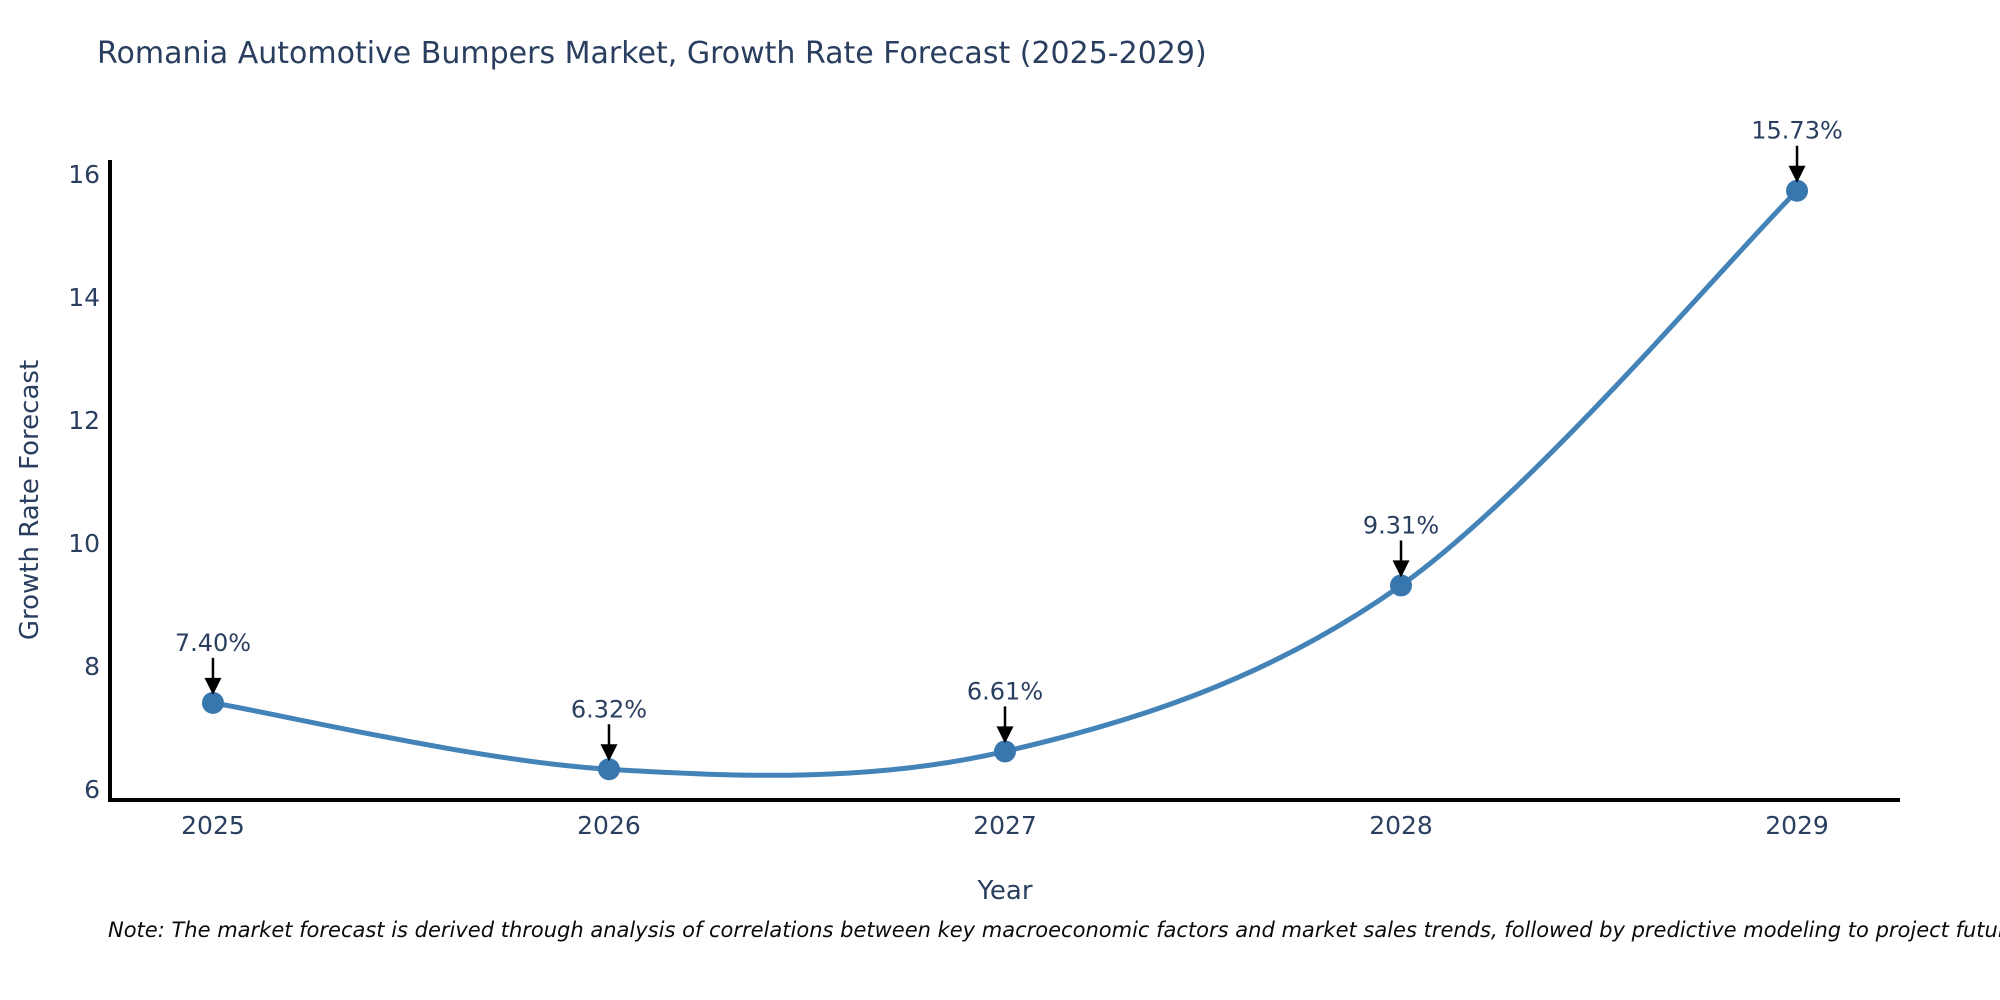  I want to click on point-value-label: 6.32%, so click(609, 709).